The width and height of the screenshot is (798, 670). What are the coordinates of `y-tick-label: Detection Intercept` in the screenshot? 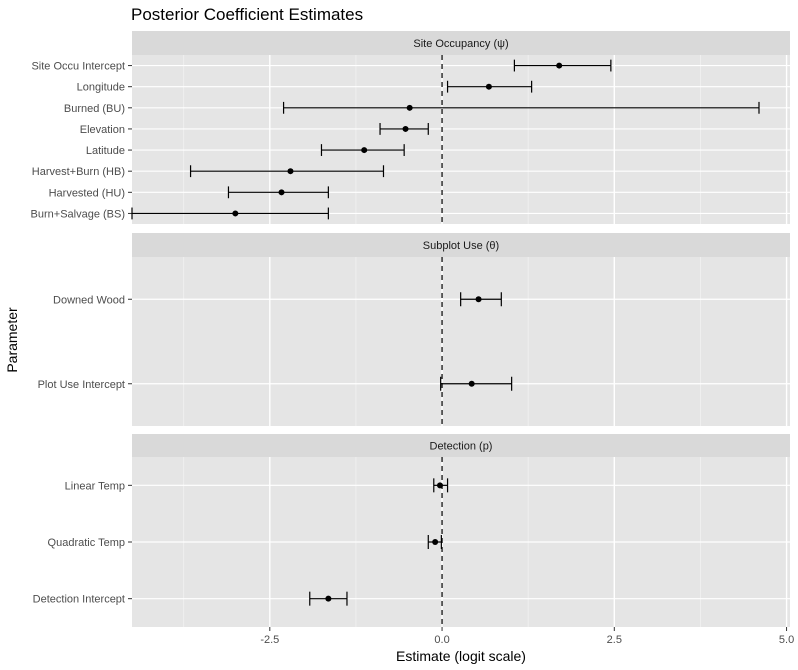 It's located at (79, 600).